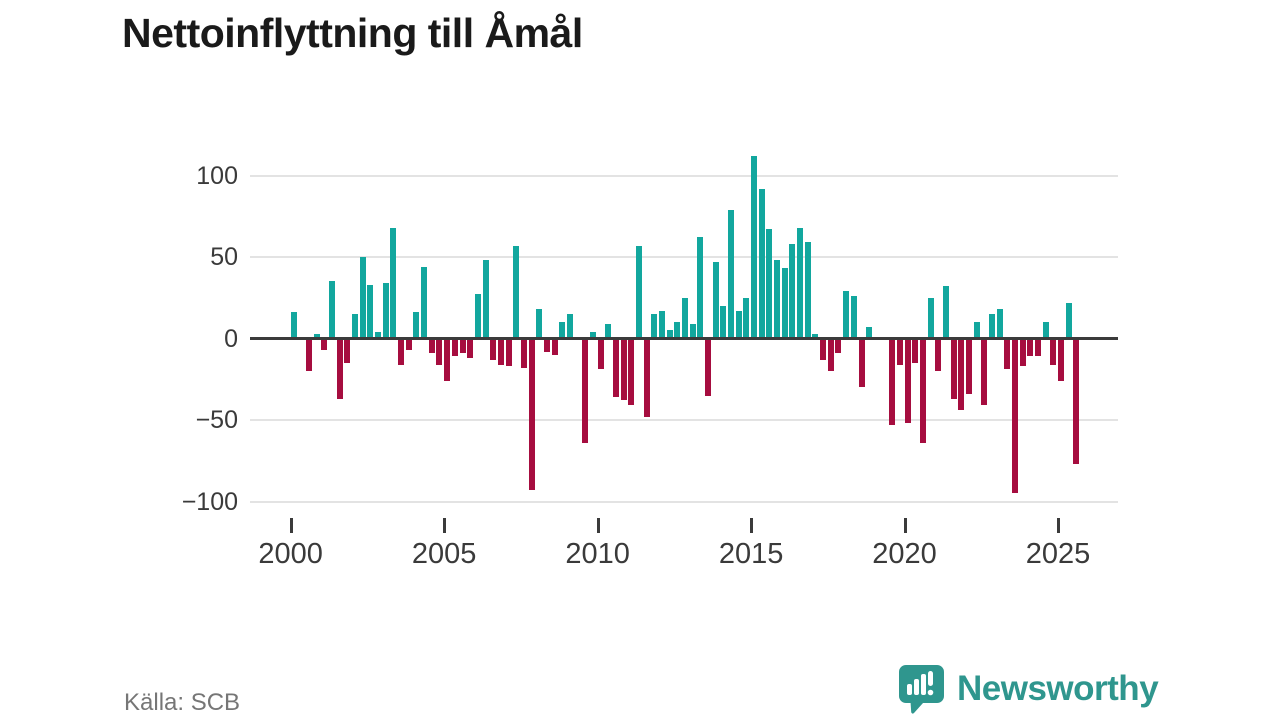  I want to click on chart-title: Nettoinflyttning till Åmål, so click(352, 33).